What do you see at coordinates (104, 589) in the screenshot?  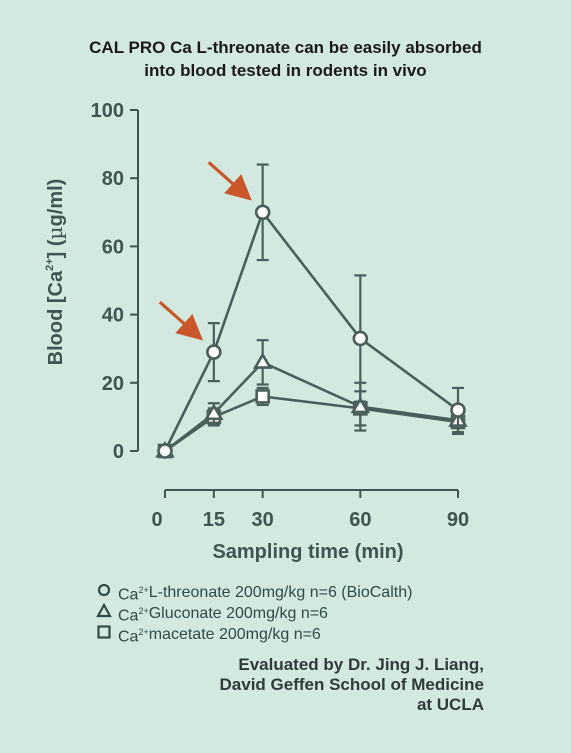 I see `legend-circle-icon` at bounding box center [104, 589].